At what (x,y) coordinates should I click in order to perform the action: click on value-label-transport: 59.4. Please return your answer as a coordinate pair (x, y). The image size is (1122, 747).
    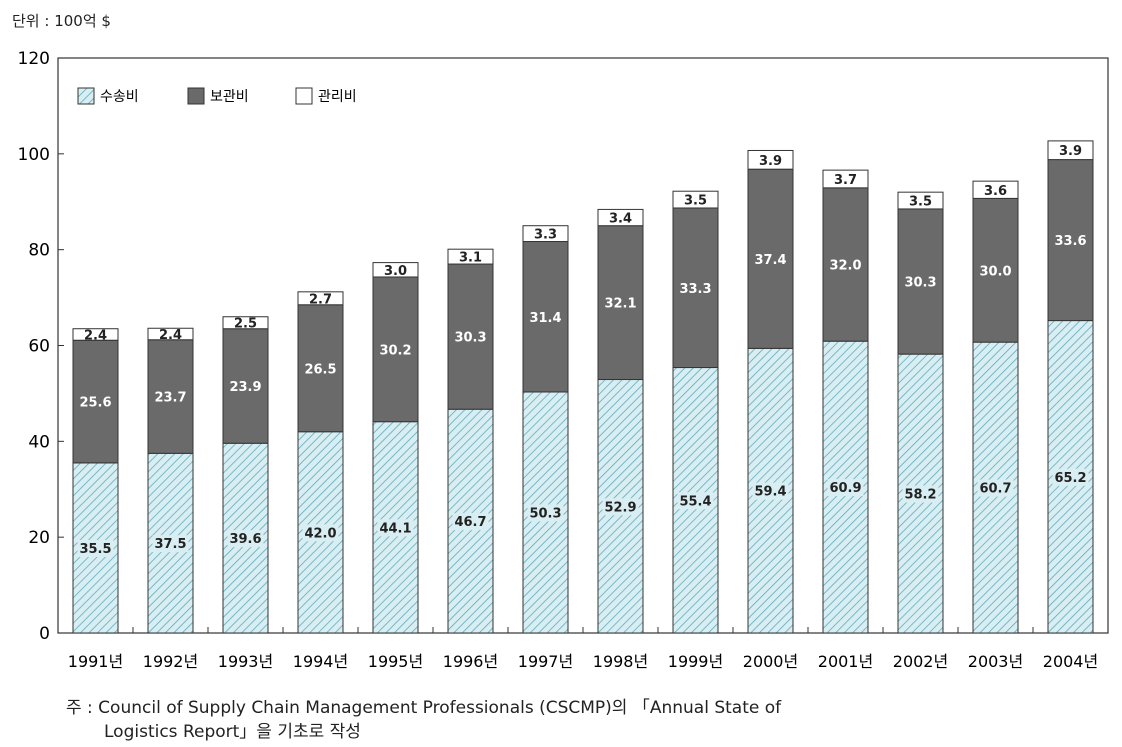
    Looking at the image, I should click on (770, 492).